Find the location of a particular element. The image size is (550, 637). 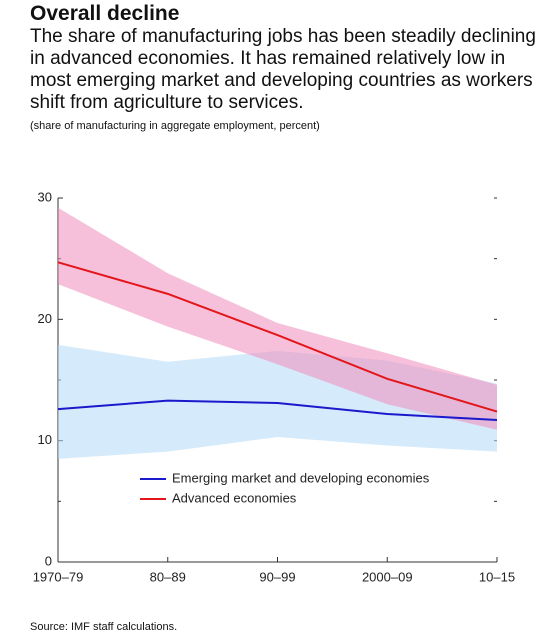

x-tick-label: 90–99 is located at coordinates (277, 576).